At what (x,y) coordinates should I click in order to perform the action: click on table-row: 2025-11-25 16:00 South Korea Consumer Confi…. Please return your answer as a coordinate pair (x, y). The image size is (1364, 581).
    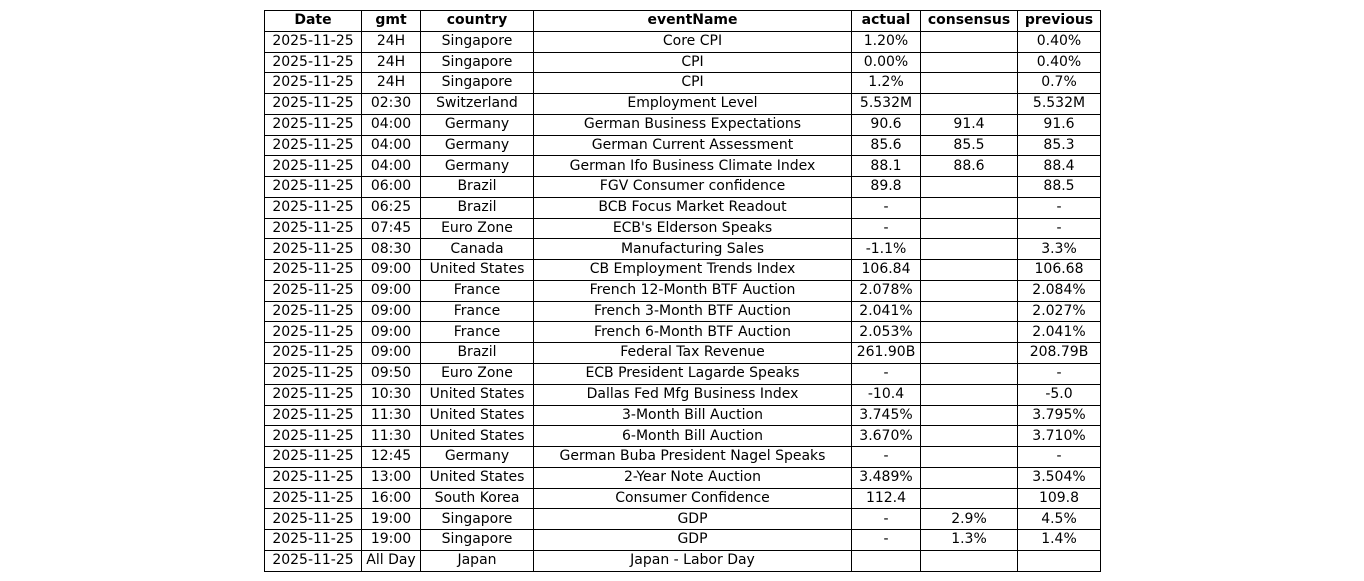
    Looking at the image, I should click on (682, 498).